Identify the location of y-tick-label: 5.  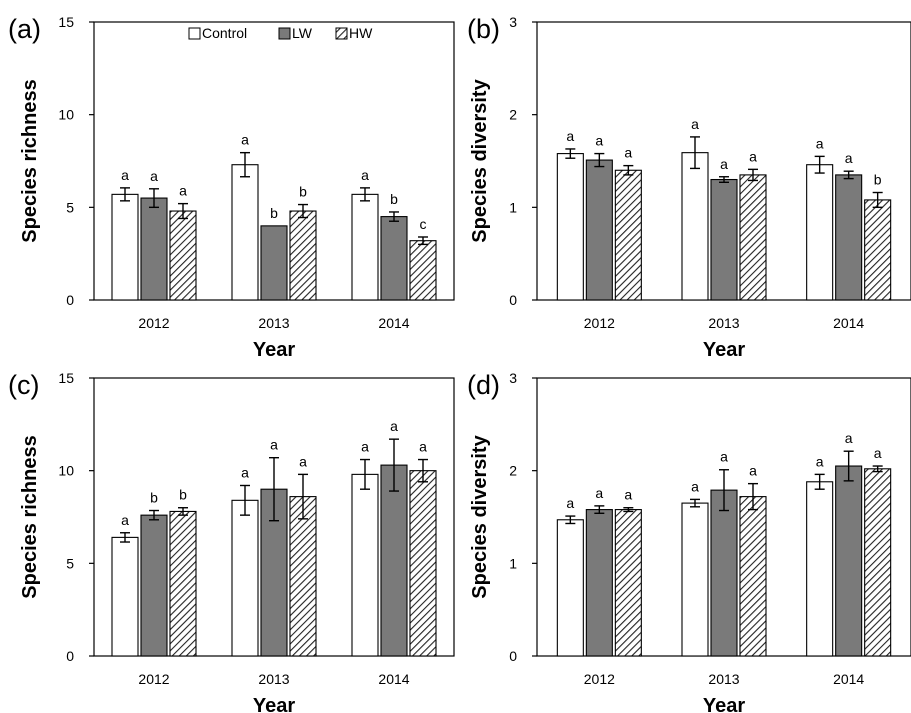
(70, 563).